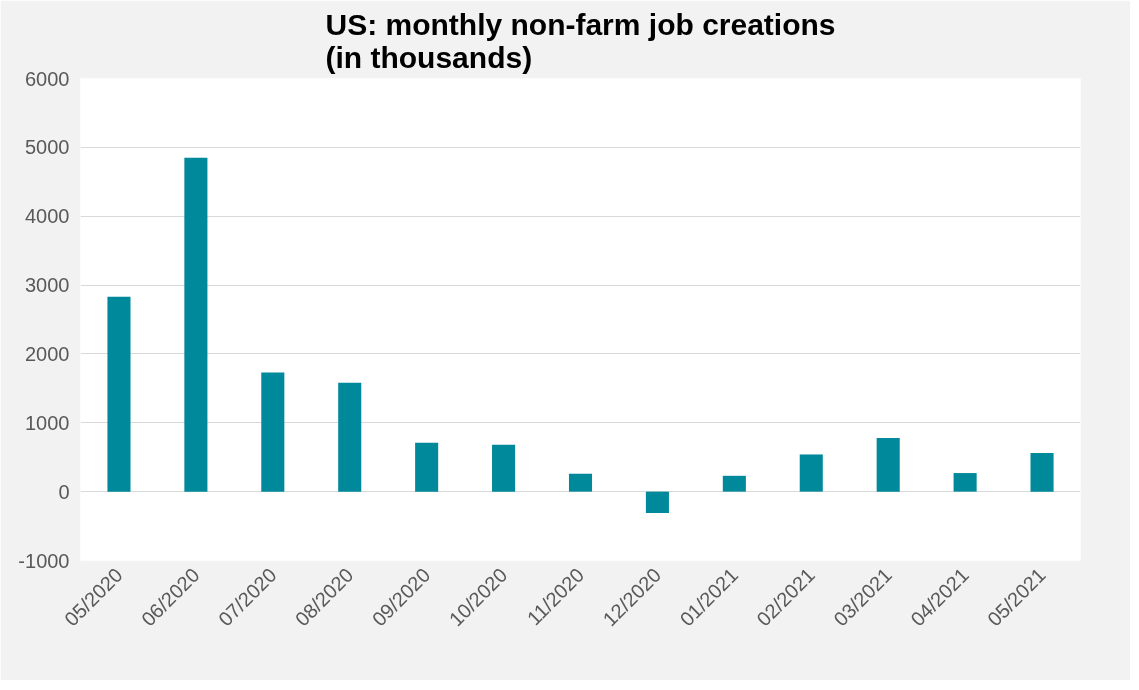 The image size is (1139, 690). I want to click on y-tick-label: 2000, so click(47, 353).